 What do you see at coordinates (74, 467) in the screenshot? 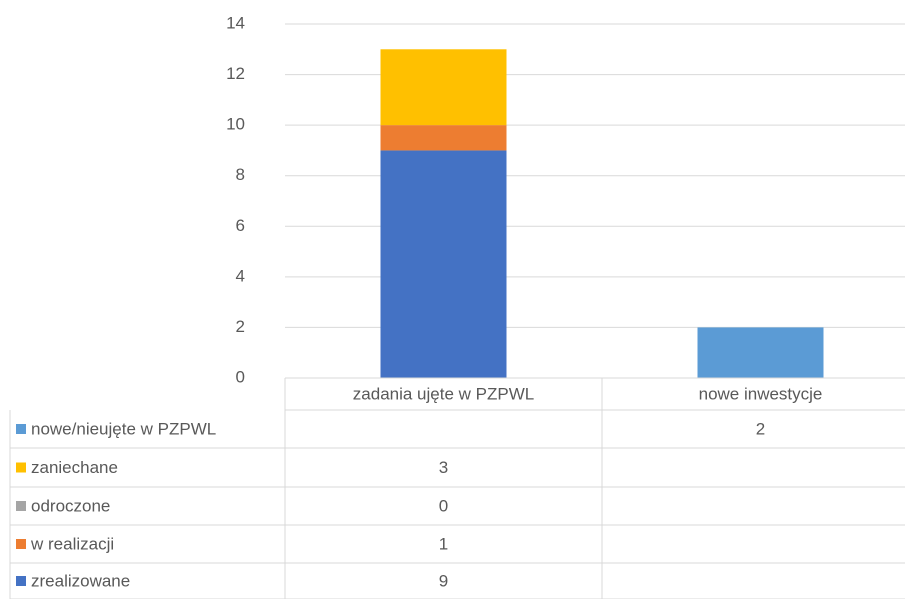
I see `legend-label: zaniechane` at bounding box center [74, 467].